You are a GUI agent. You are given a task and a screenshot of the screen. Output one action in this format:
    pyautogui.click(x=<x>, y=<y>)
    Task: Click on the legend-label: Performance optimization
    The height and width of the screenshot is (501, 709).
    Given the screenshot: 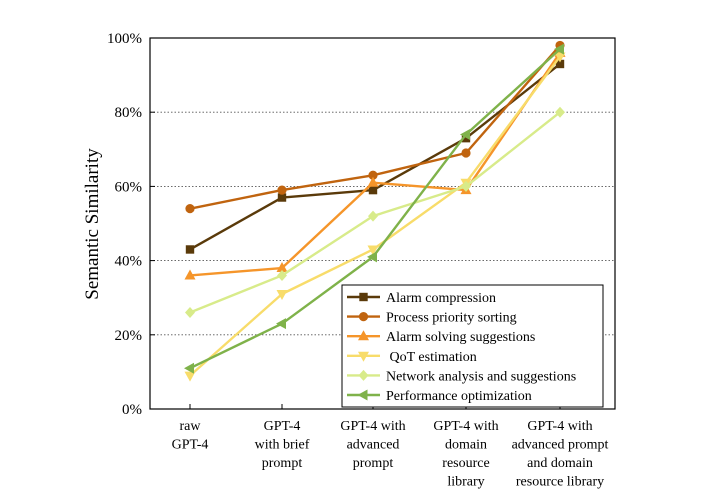 What is the action you would take?
    pyautogui.click(x=459, y=396)
    